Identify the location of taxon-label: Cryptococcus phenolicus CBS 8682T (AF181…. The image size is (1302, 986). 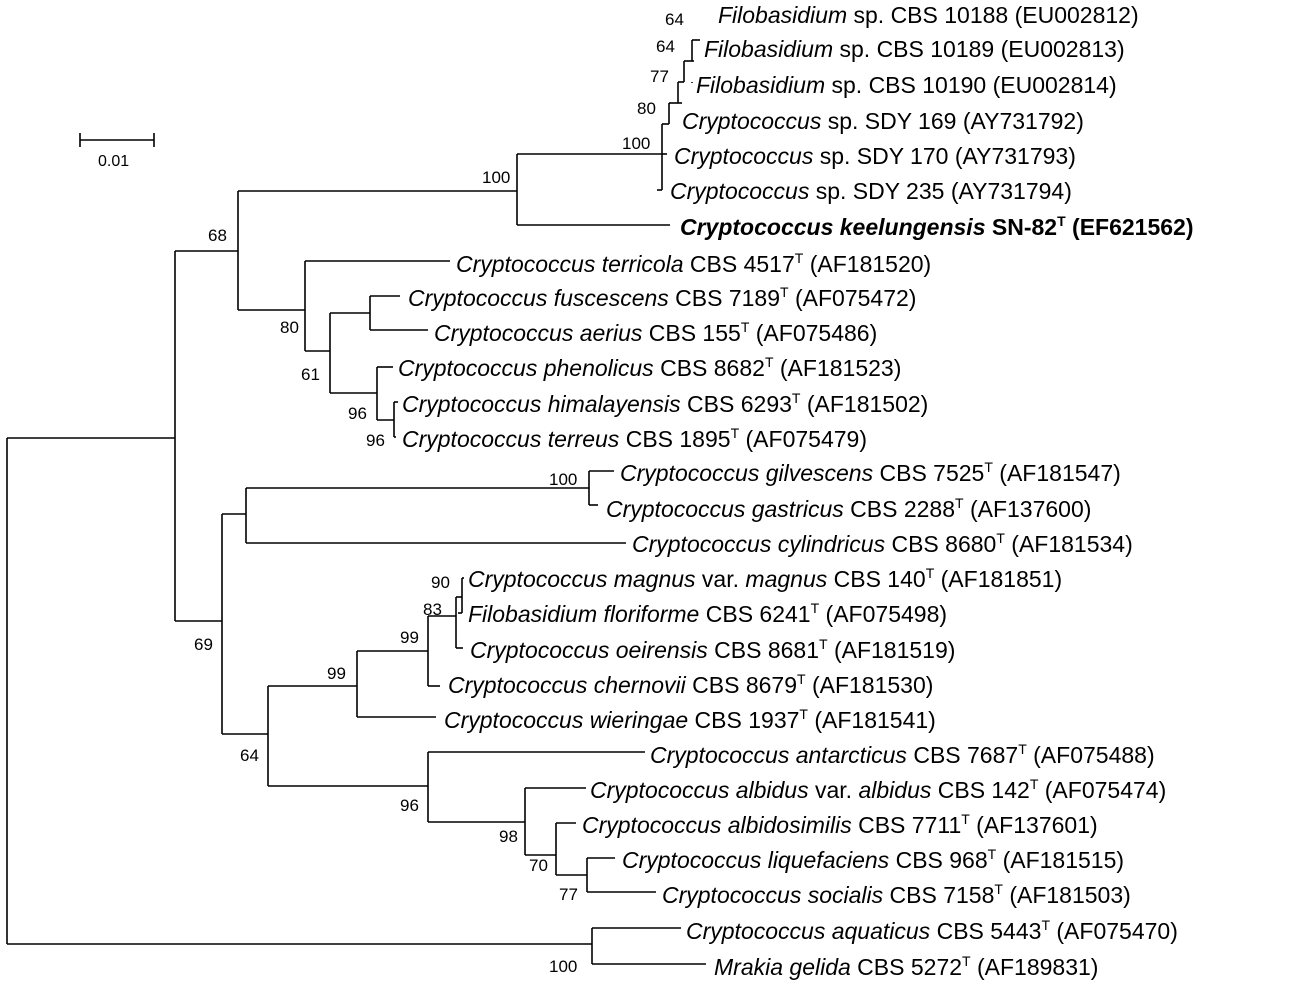
(649, 367).